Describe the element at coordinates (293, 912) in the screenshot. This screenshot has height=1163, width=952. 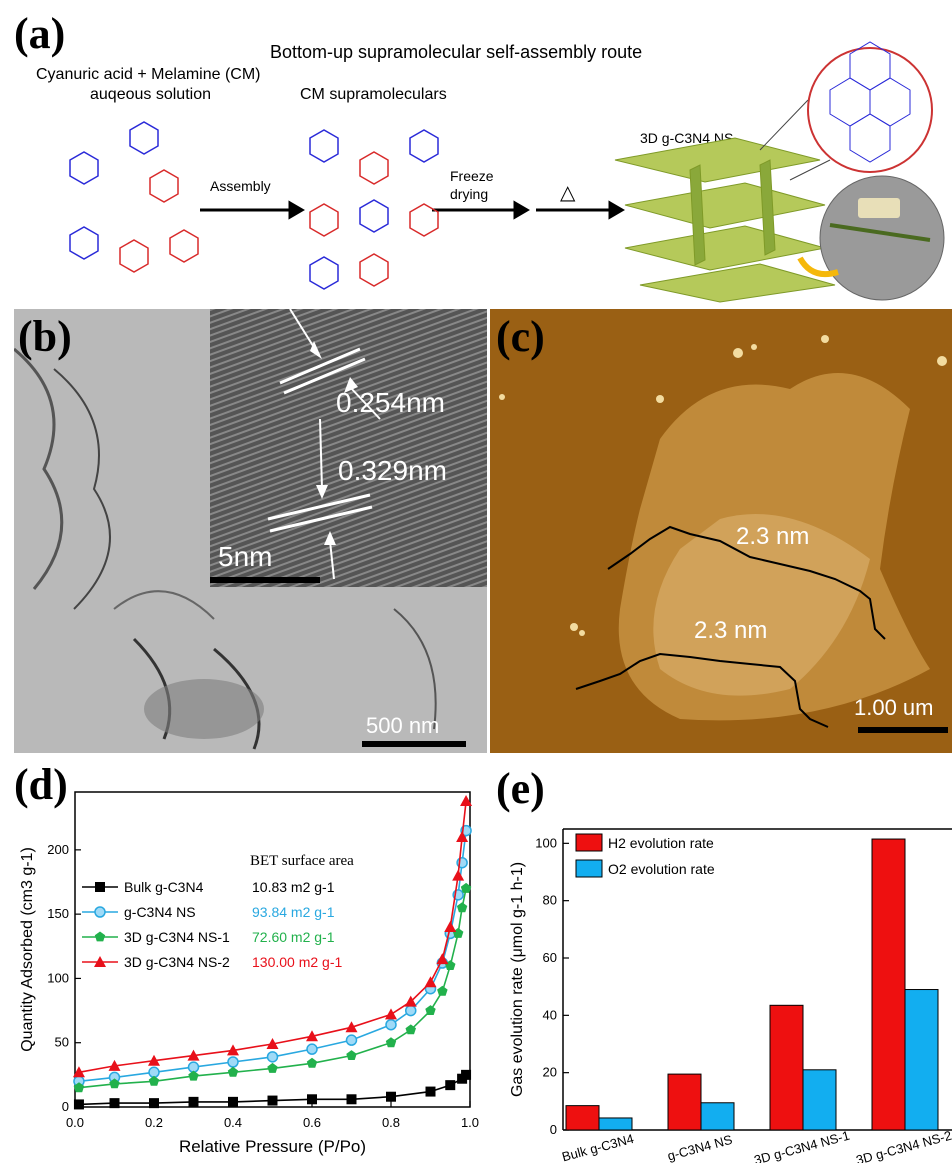
I see `legend-bet-value: 93.84 m2 g-1` at that location.